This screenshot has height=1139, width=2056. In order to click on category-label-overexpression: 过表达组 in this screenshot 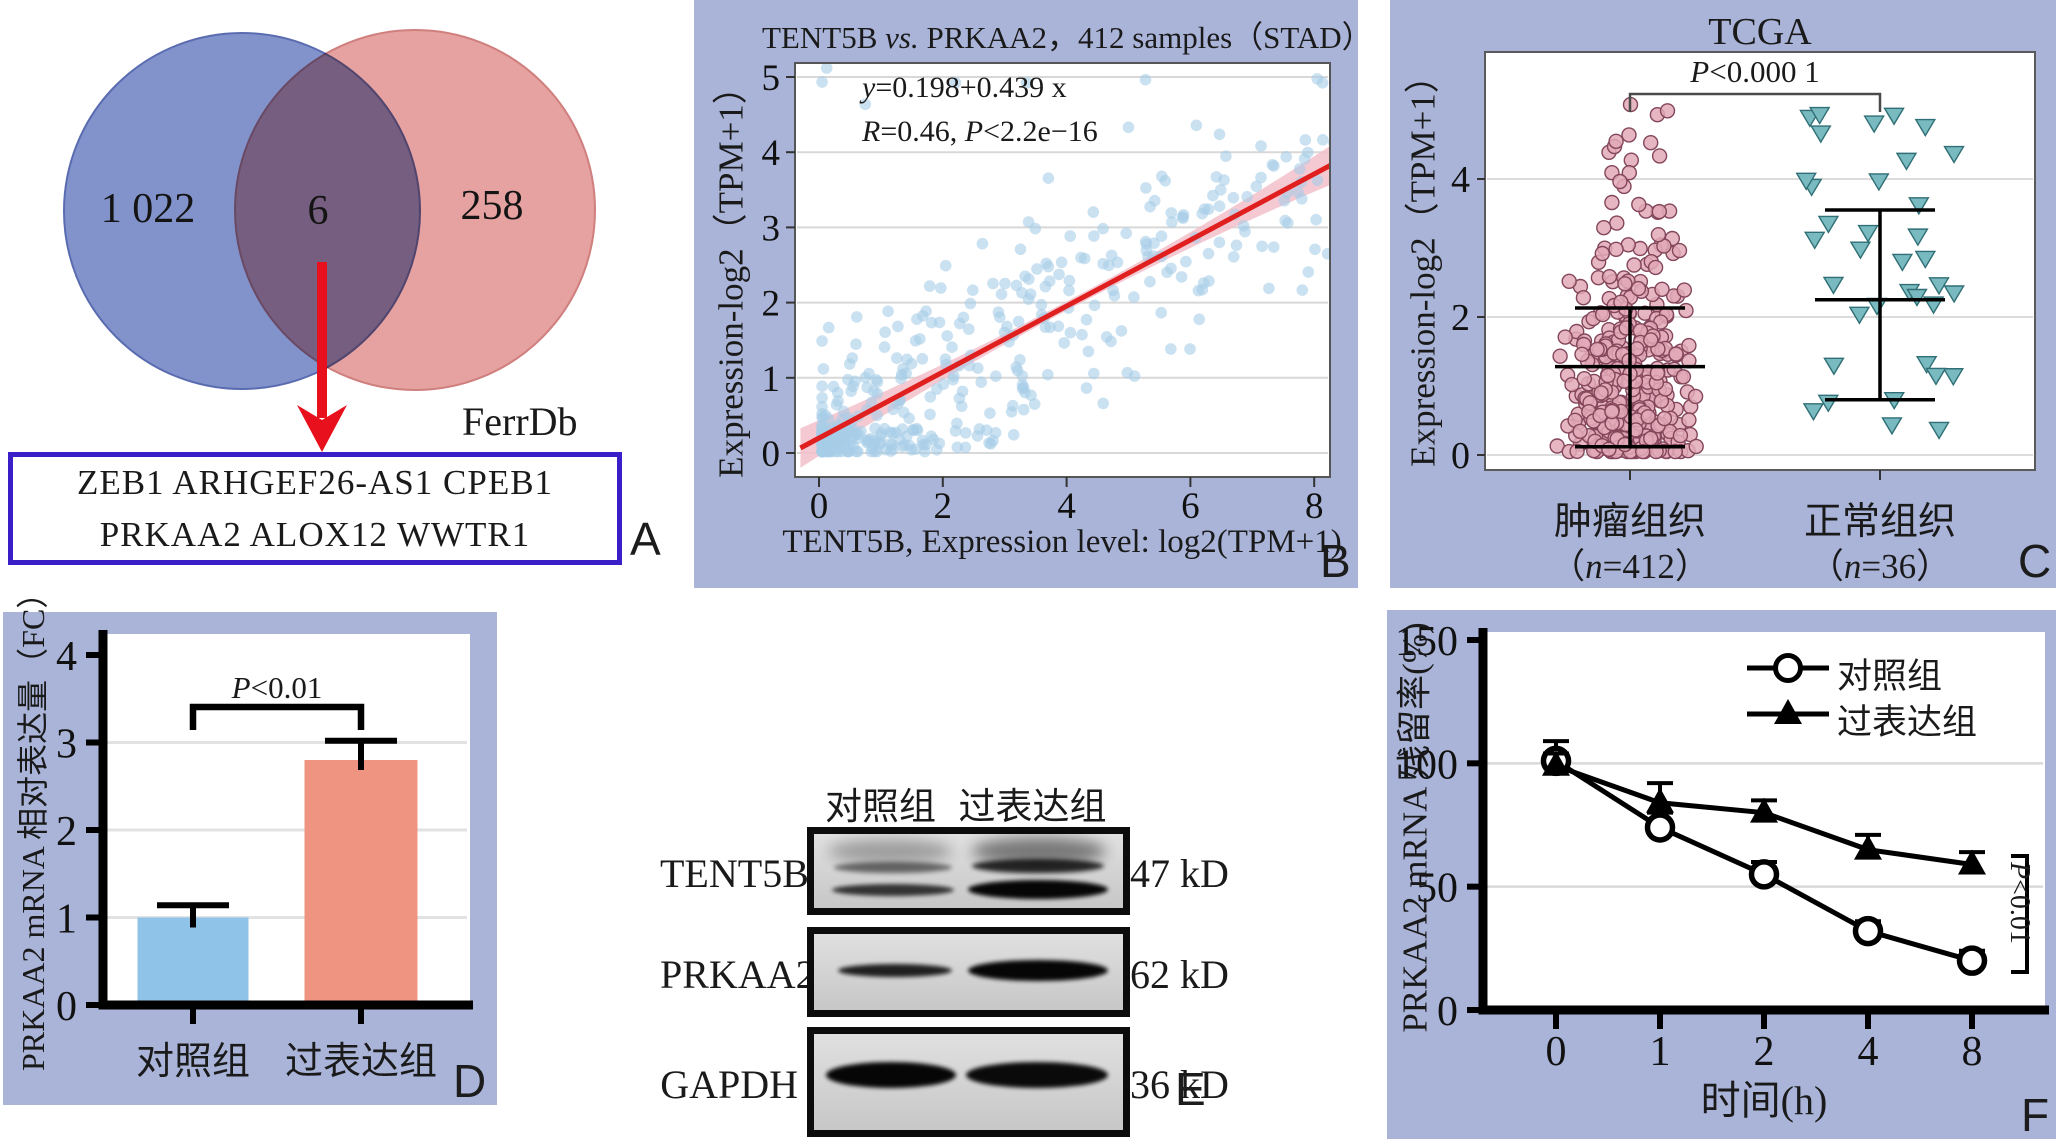, I will do `click(360, 1062)`.